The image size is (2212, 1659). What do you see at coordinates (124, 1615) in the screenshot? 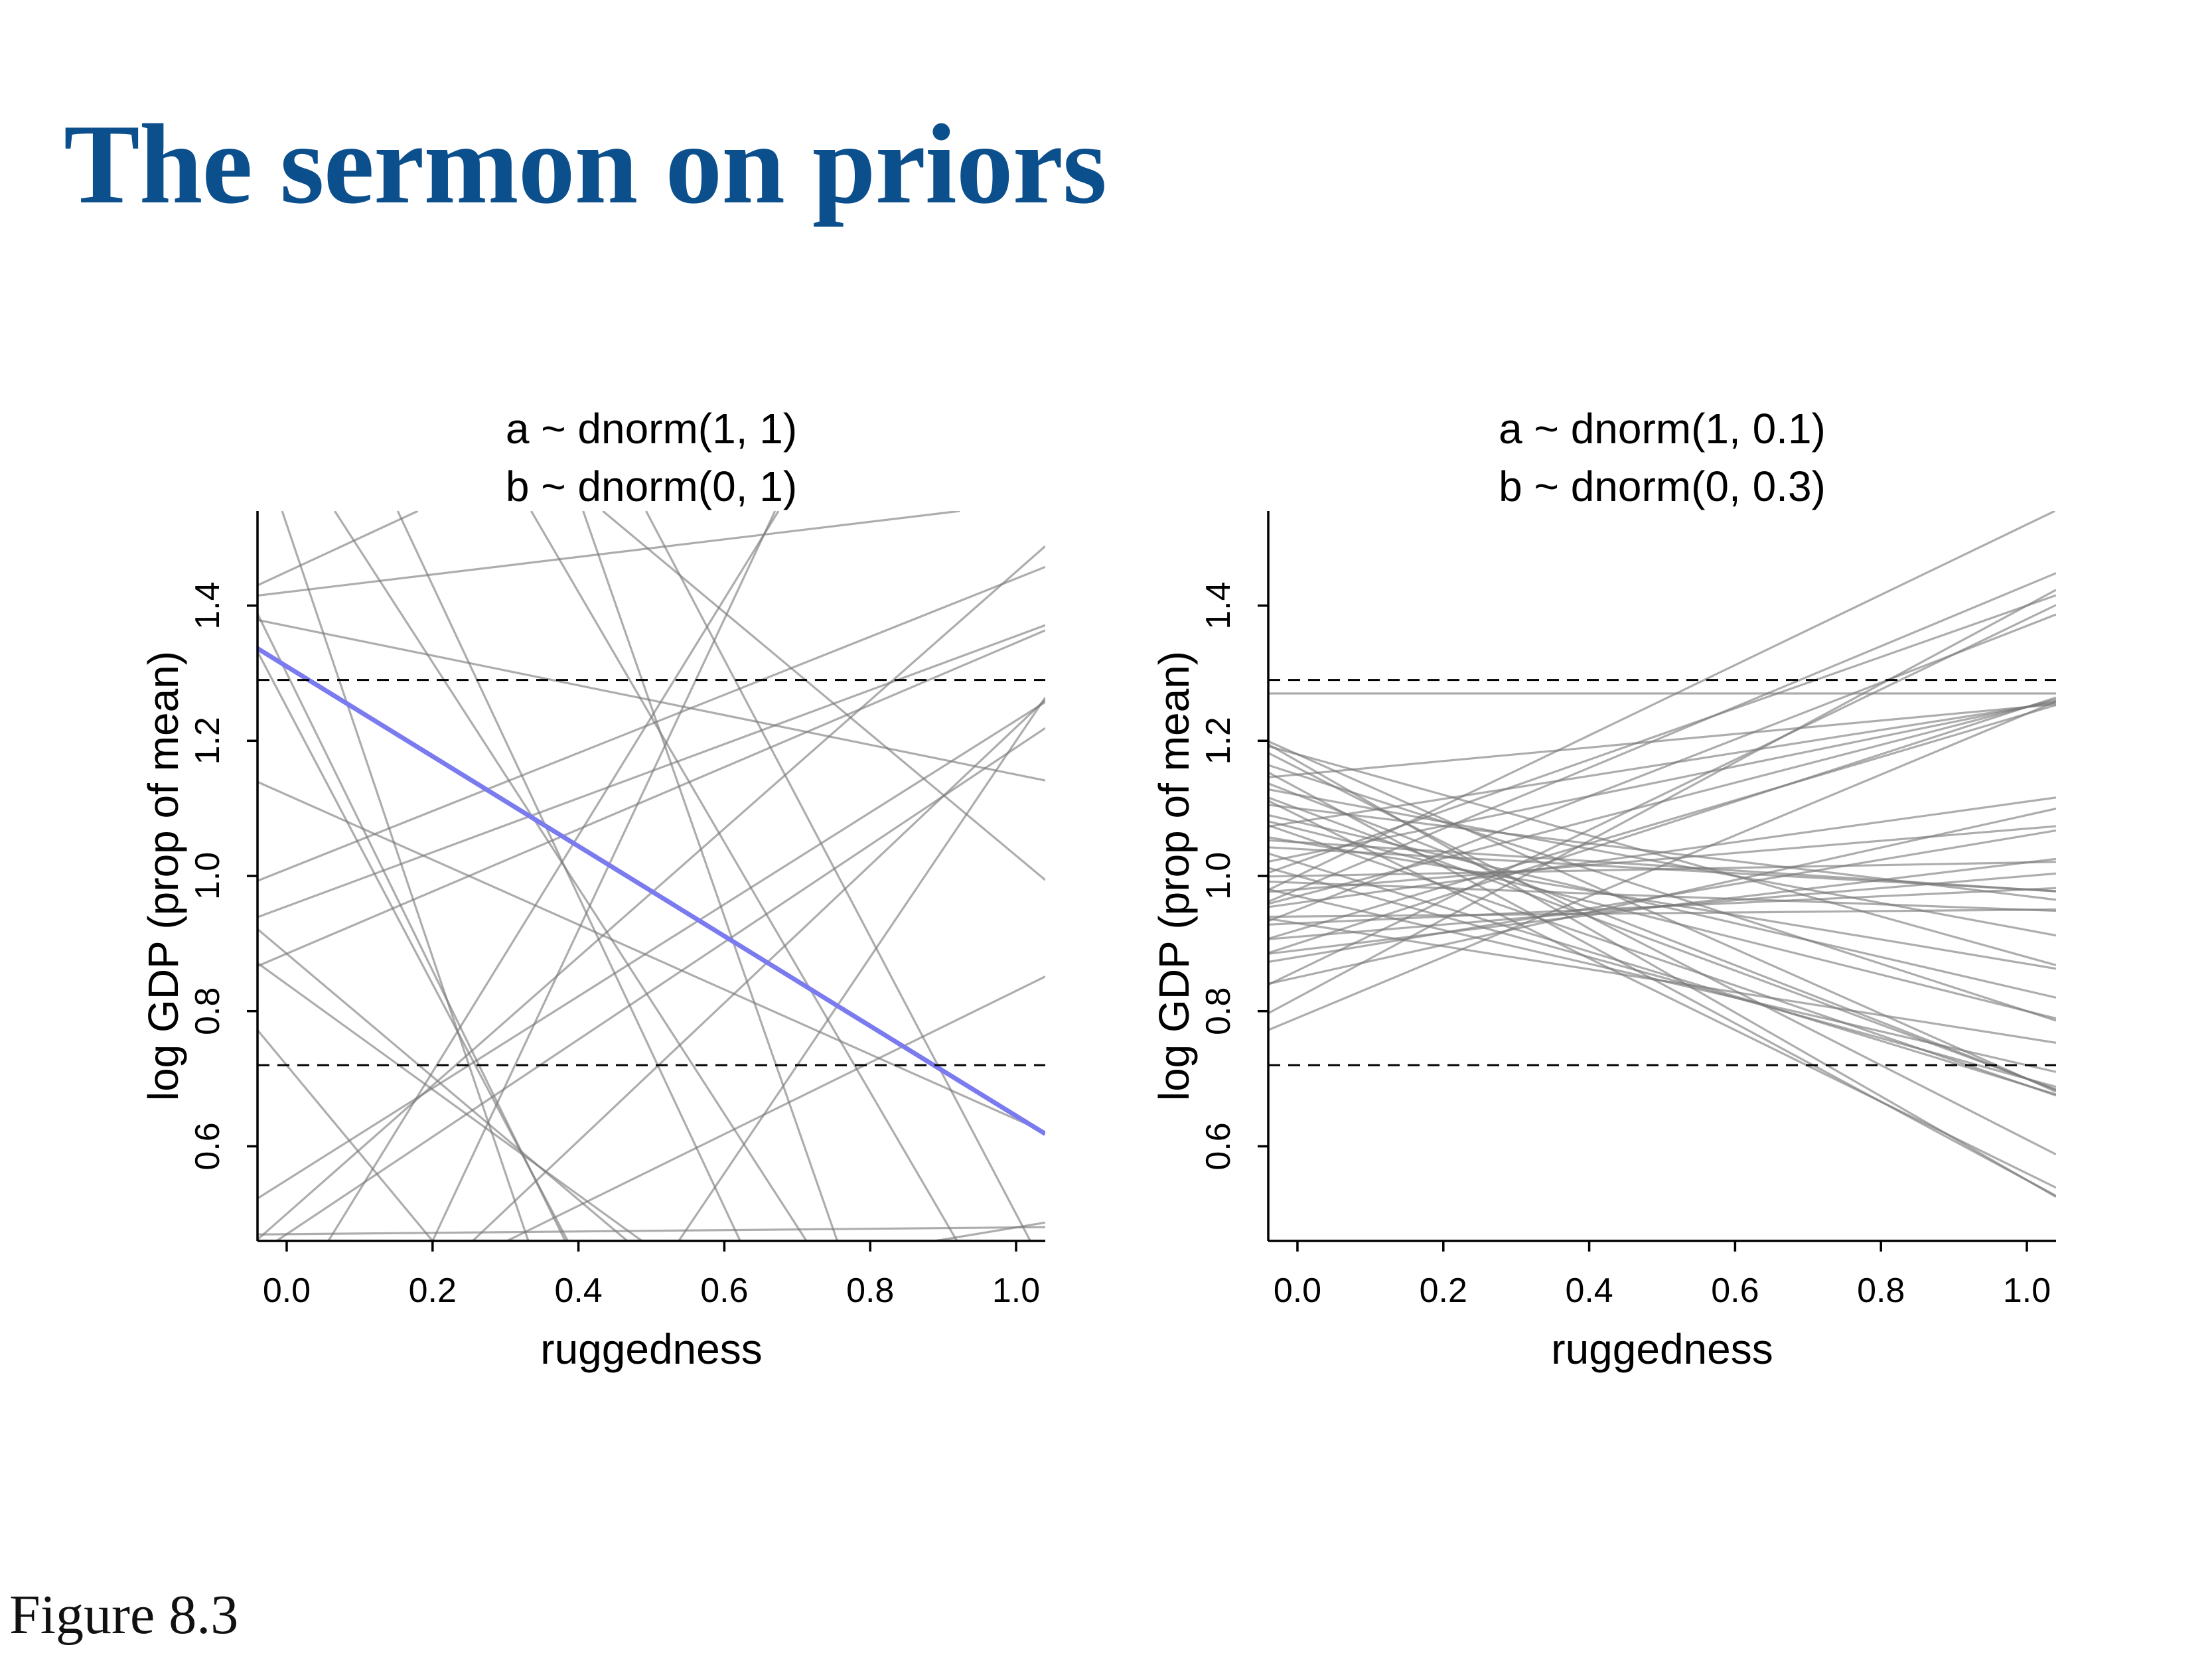
I see `figure-label: Figure 8.3` at bounding box center [124, 1615].